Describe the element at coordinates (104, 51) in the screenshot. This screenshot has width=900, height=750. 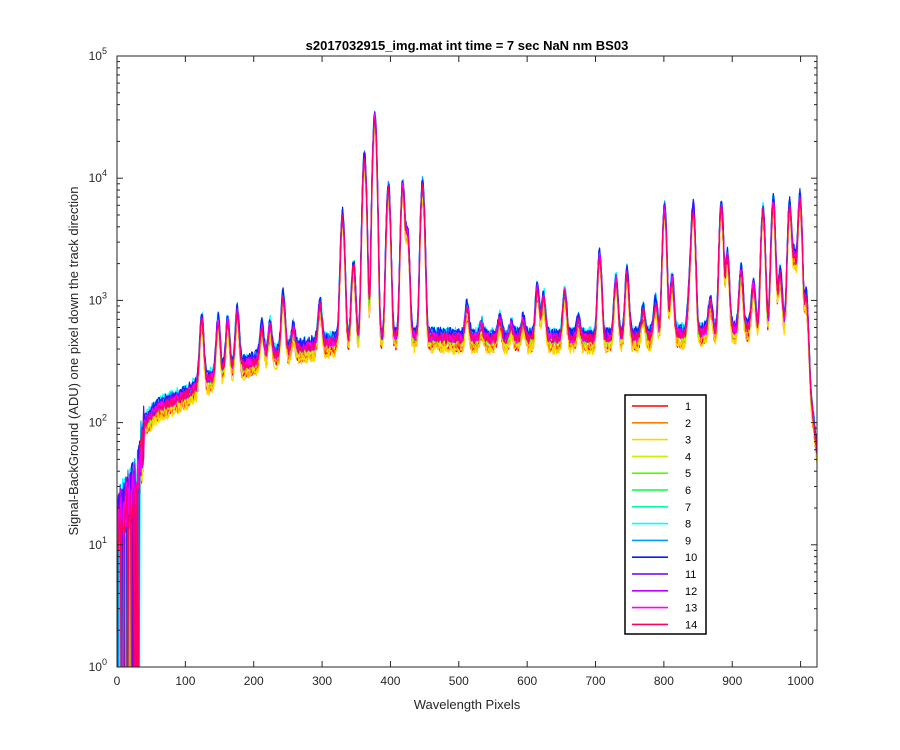
I see `y-tick-exponent: 5` at that location.